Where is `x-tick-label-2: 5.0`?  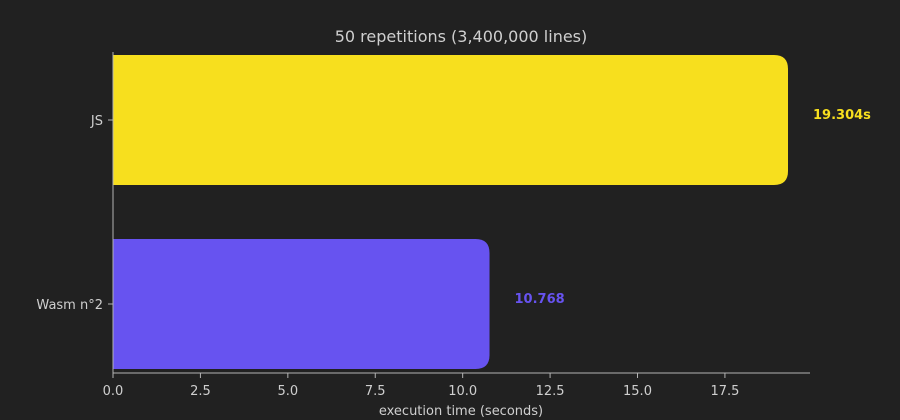
x-tick-label-2: 5.0 is located at coordinates (287, 391).